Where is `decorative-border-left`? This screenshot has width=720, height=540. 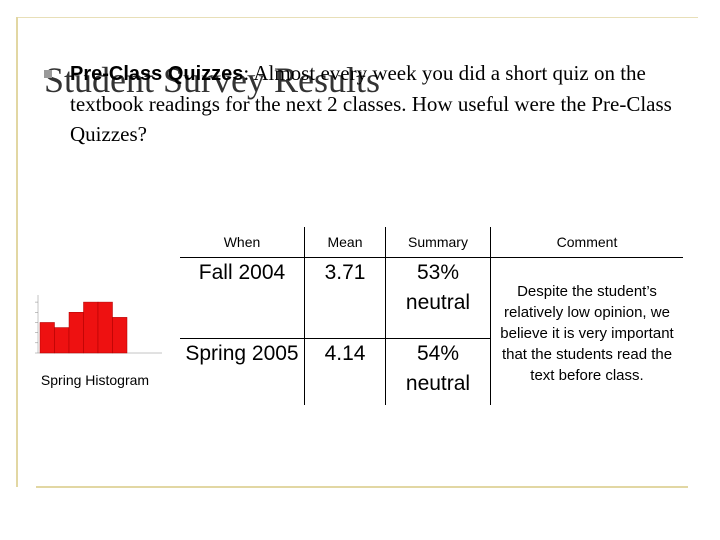 decorative-border-left is located at coordinates (17, 252).